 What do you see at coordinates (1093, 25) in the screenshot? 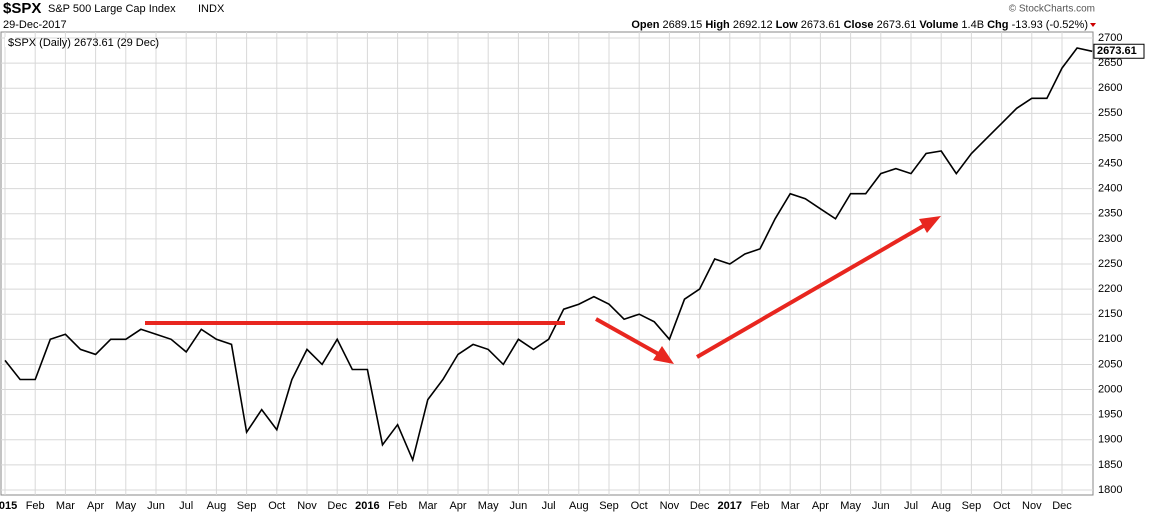
I see `down-arrow` at bounding box center [1093, 25].